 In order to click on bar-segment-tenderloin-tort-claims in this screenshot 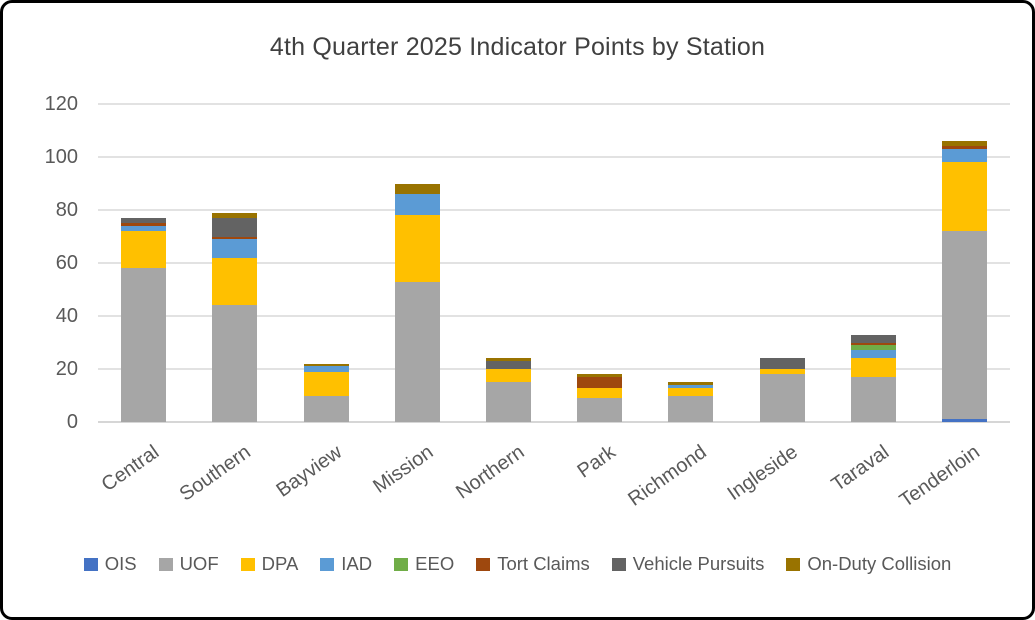, I will do `click(964, 148)`.